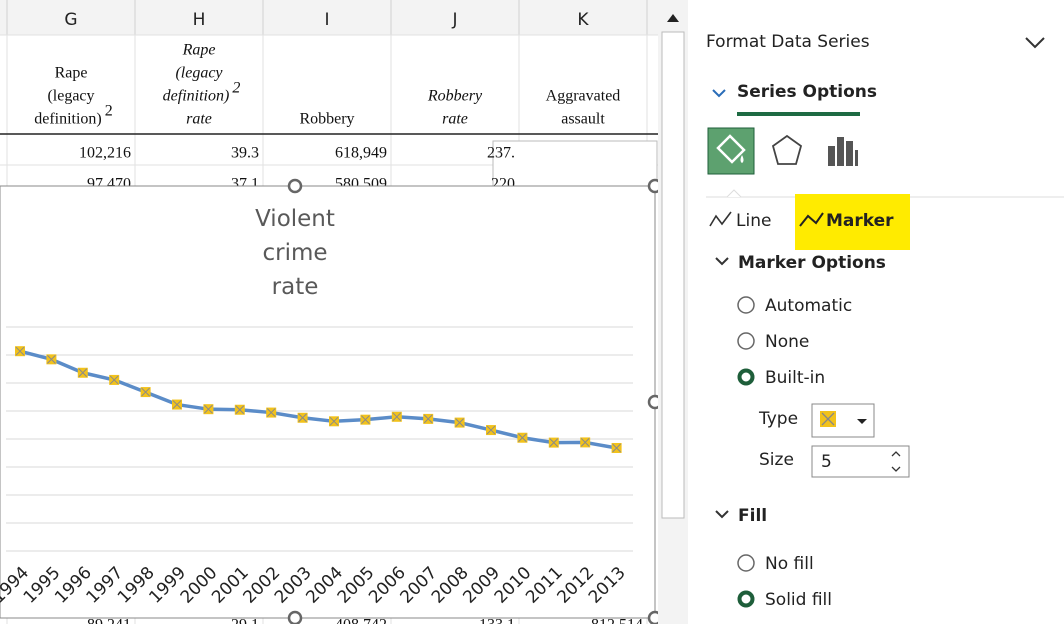 This screenshot has width=1064, height=624. Describe the element at coordinates (454, 20) in the screenshot. I see `column-letter: J` at that location.